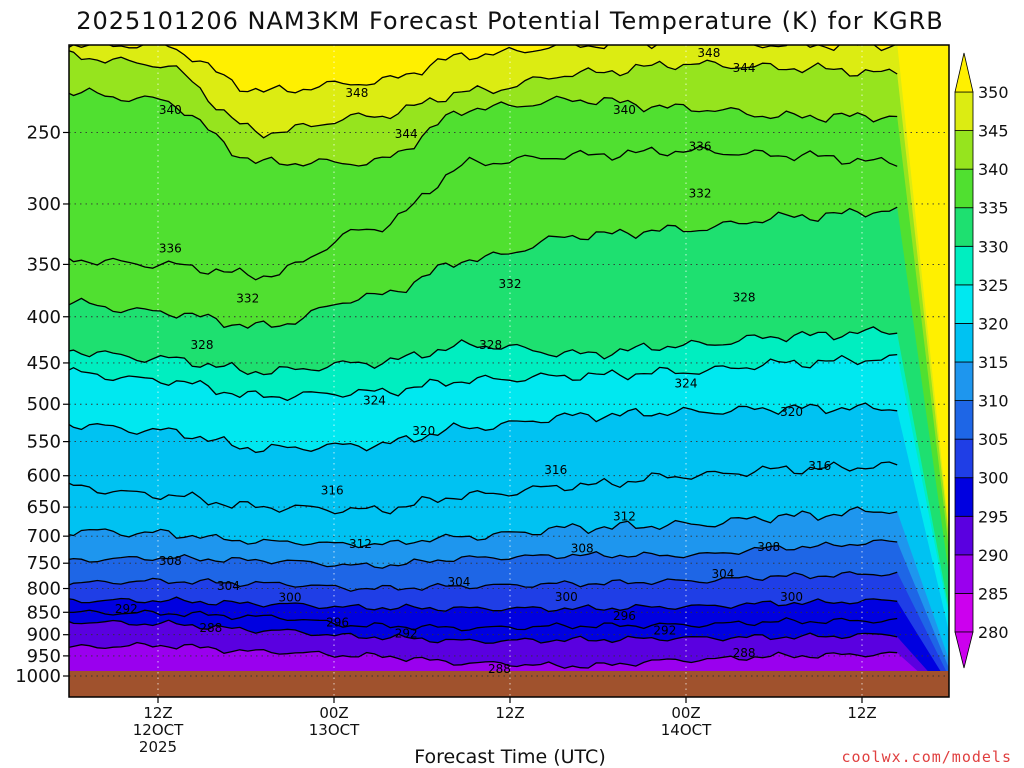 This screenshot has width=1024, height=768. I want to click on contour-label: 320, so click(423, 431).